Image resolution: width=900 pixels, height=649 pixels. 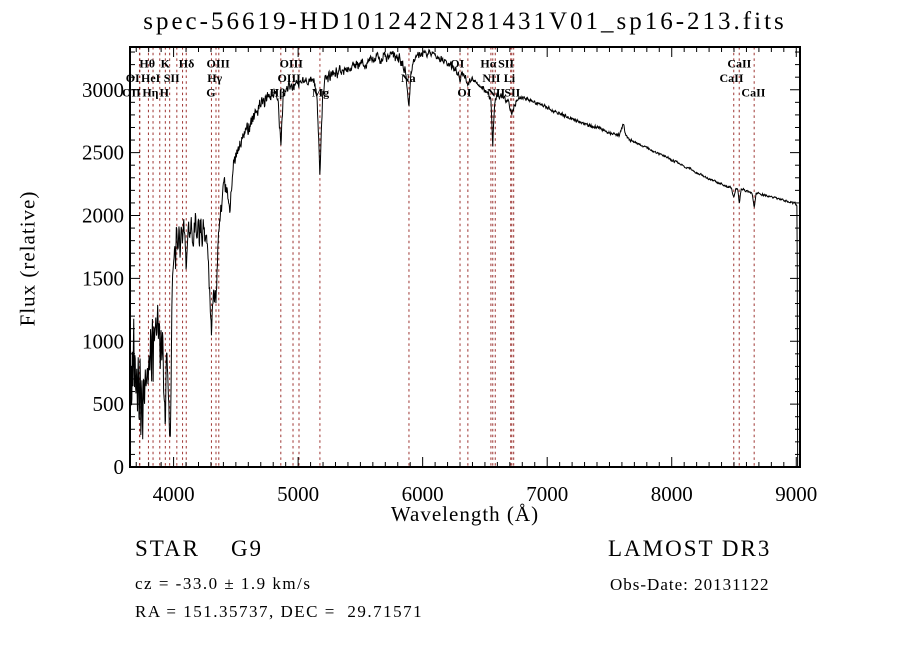 I want to click on x-tick-label: 5000, so click(x=298, y=494).